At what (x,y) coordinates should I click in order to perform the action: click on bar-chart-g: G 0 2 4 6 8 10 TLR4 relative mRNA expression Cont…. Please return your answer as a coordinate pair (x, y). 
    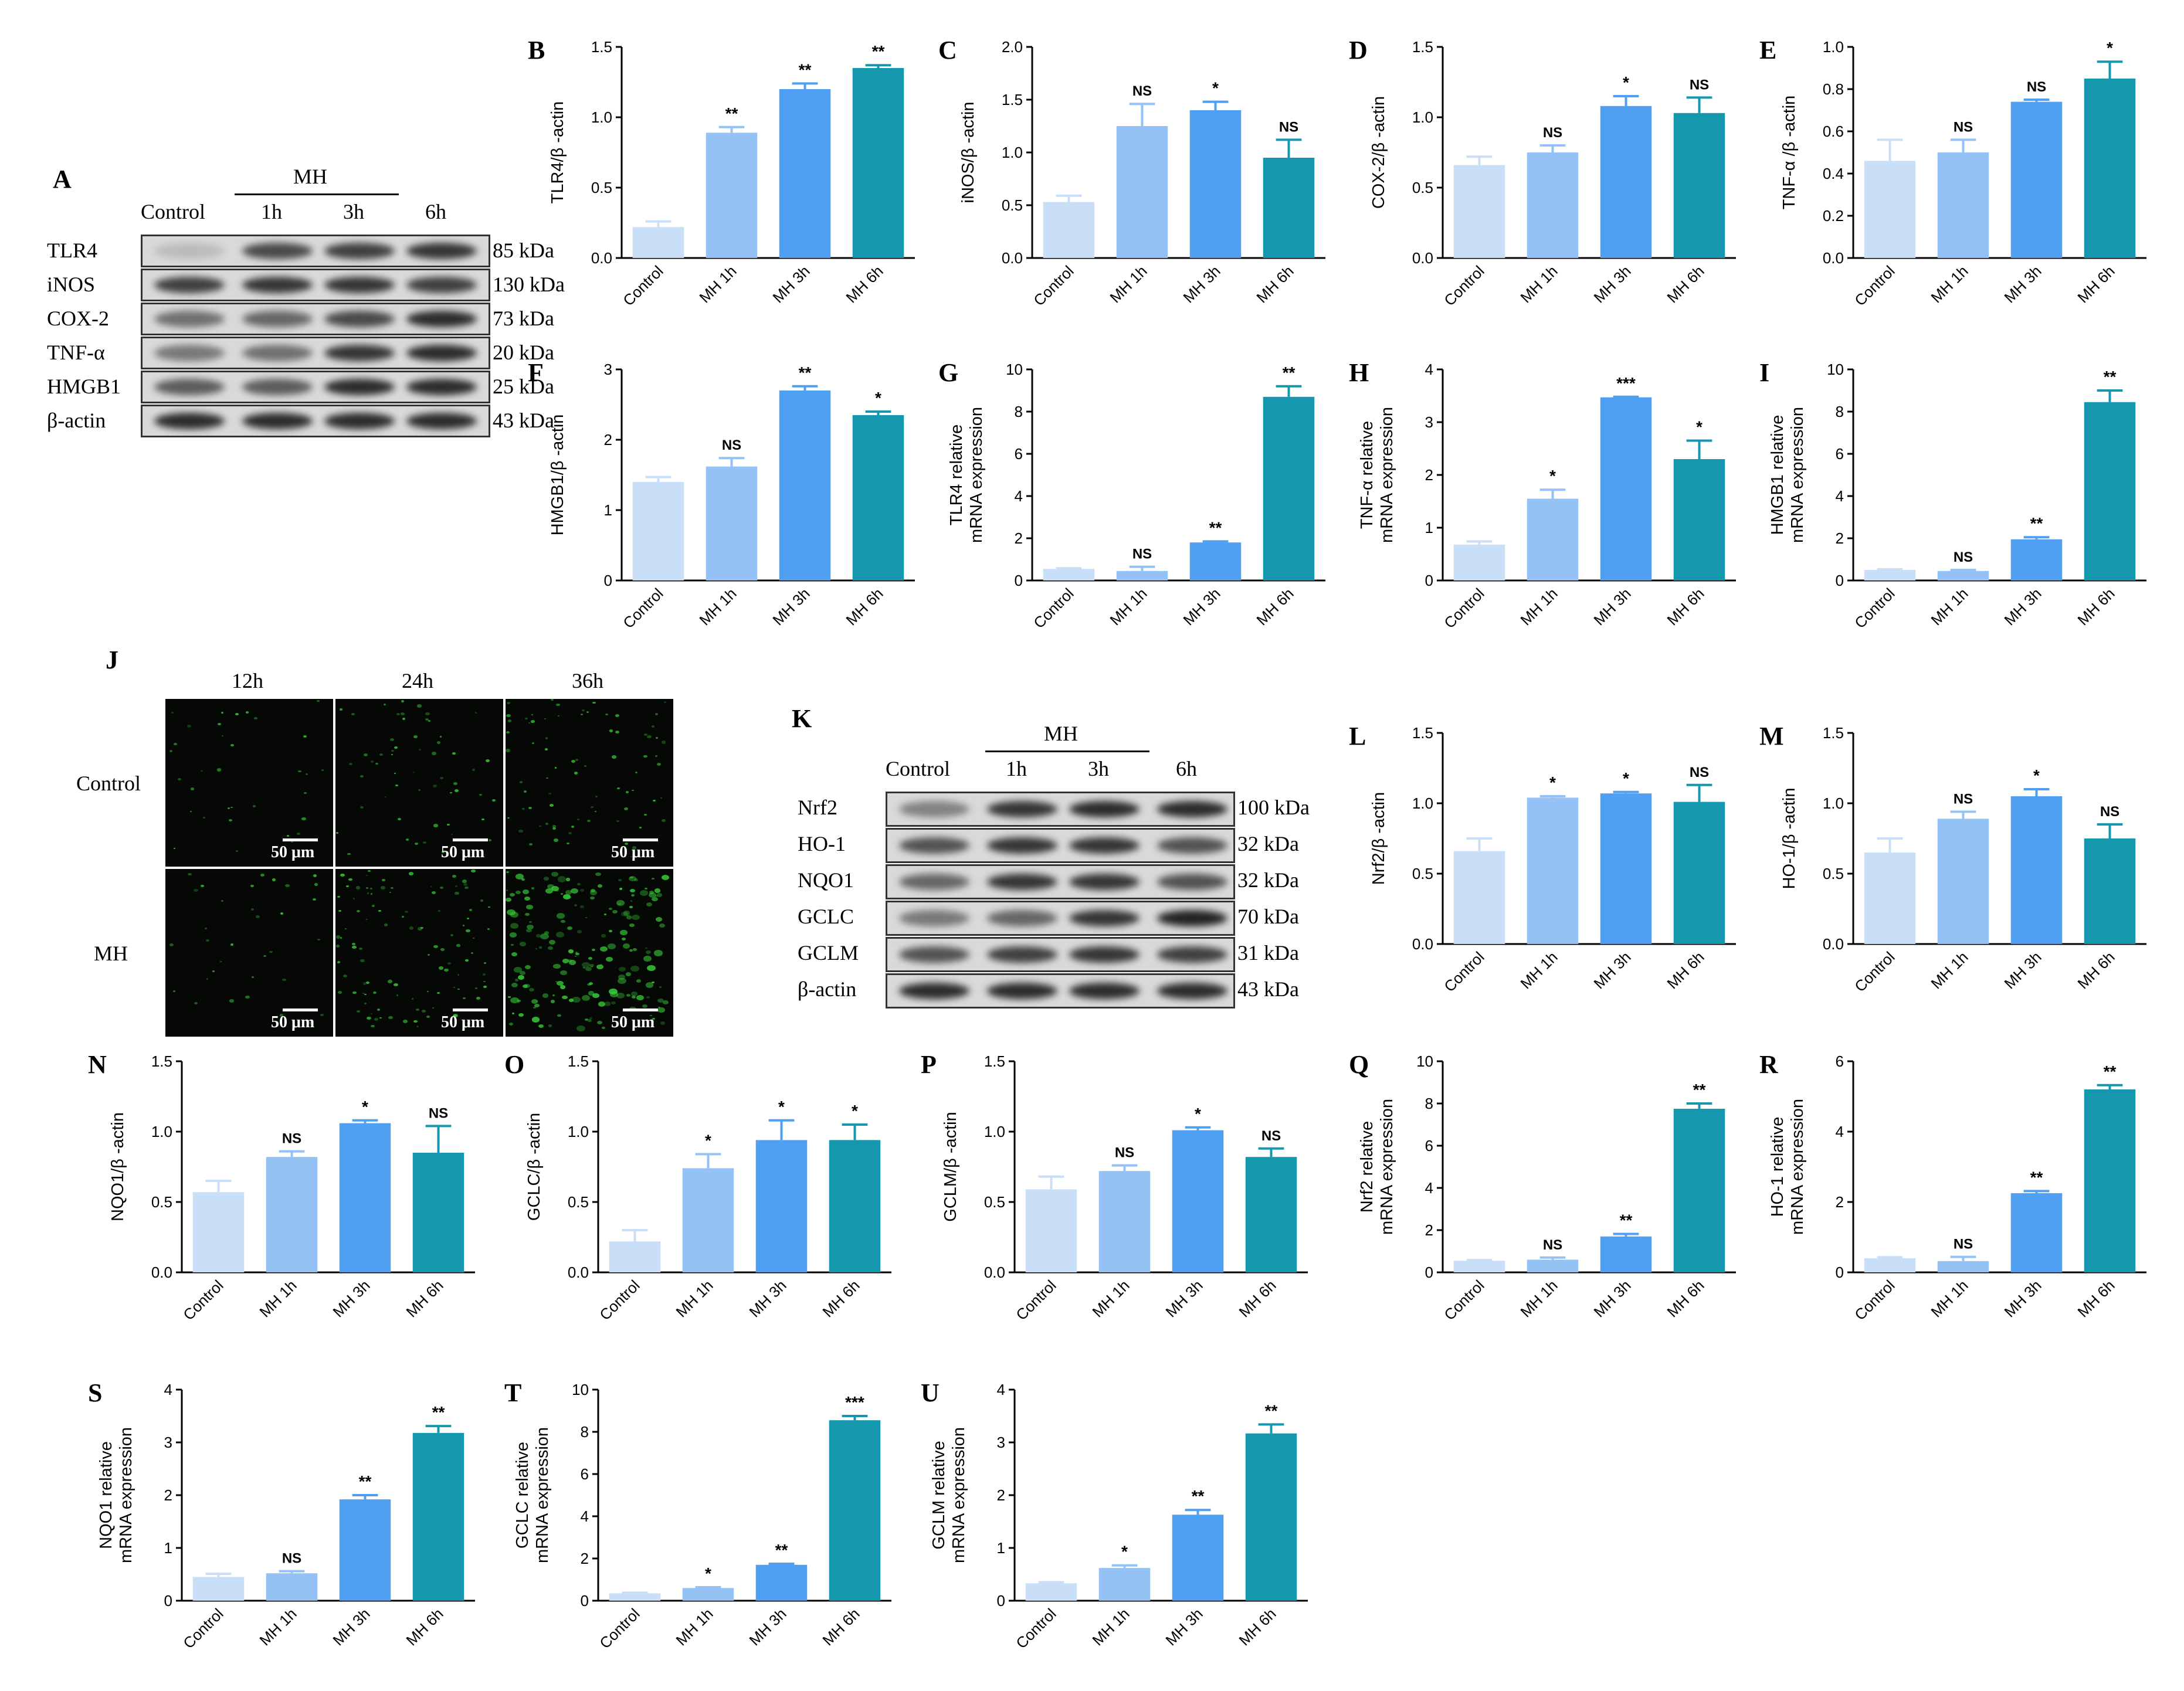
    Looking at the image, I should click on (1131, 495).